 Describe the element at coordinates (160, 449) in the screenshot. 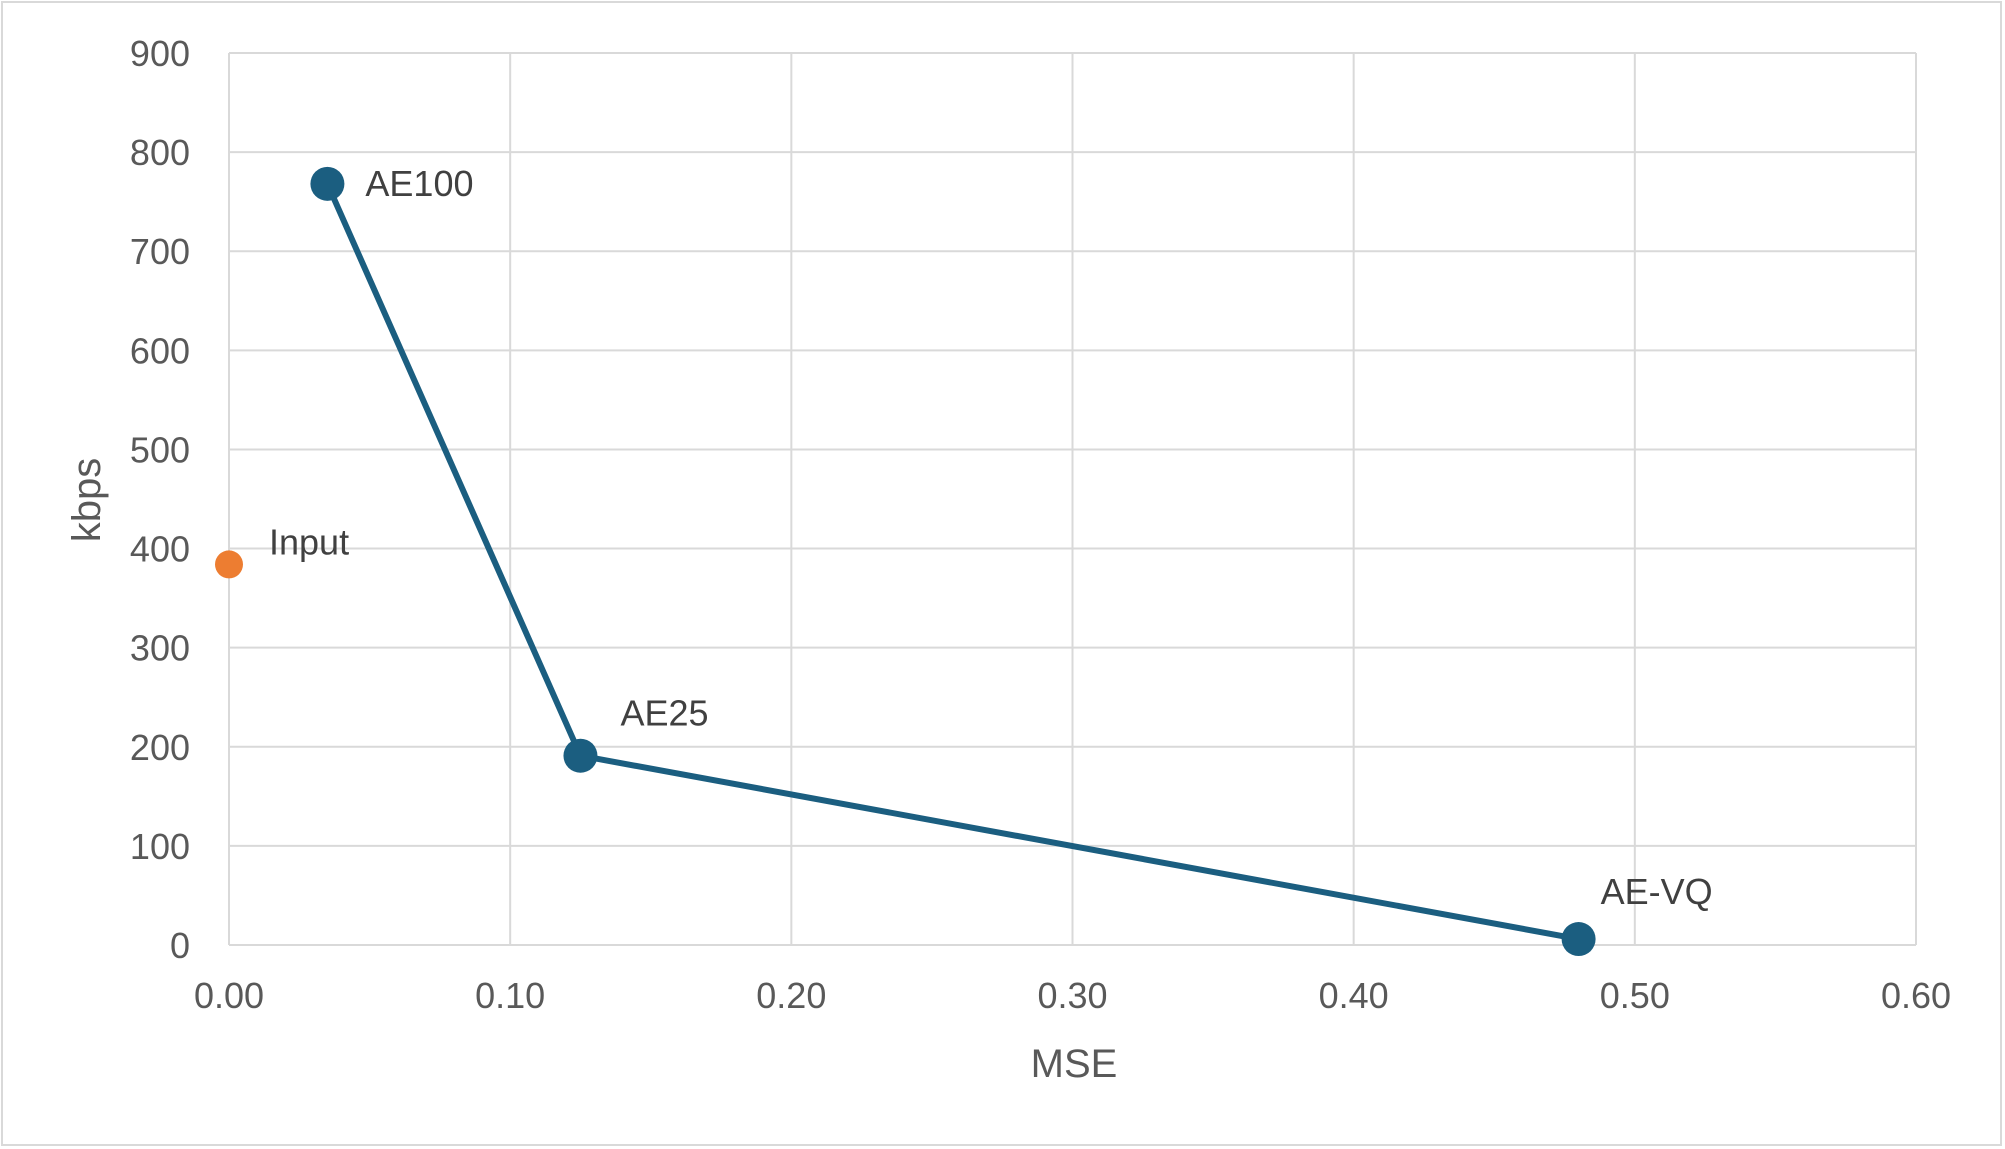

I see `y-tick-label: 500` at that location.